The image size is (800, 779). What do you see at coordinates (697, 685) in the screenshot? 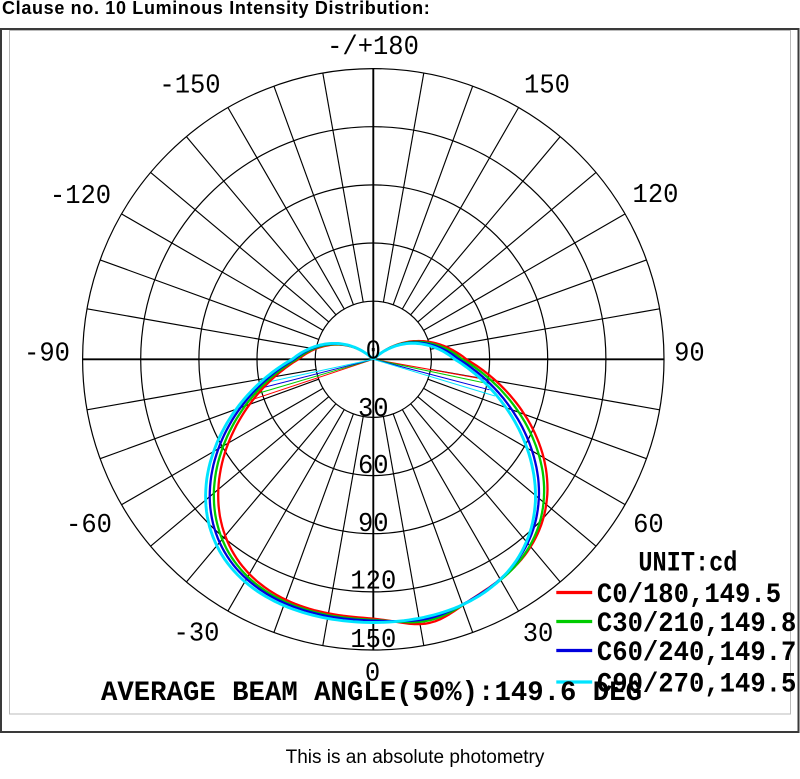
I see `svg-text: C90/270,149.5` at bounding box center [697, 685].